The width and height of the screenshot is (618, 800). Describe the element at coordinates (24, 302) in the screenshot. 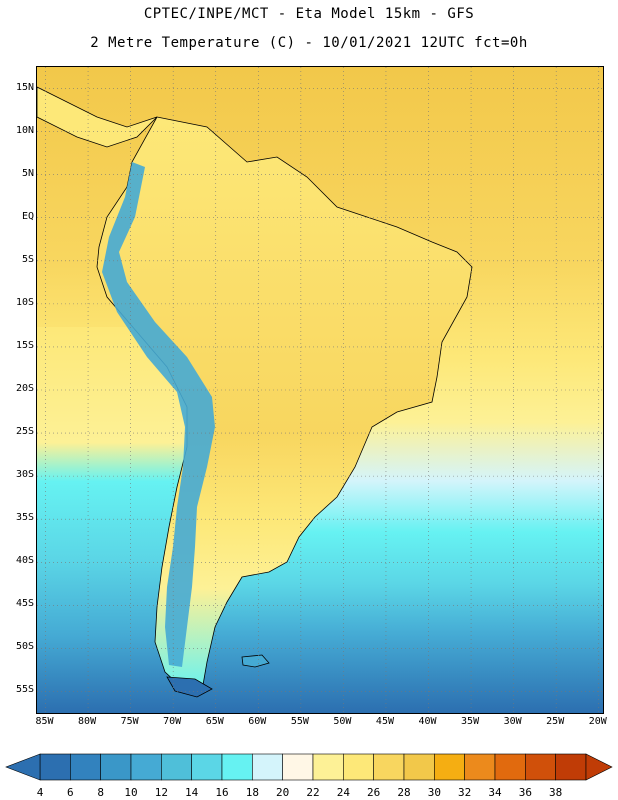

I see `latitude-label: 10S` at that location.